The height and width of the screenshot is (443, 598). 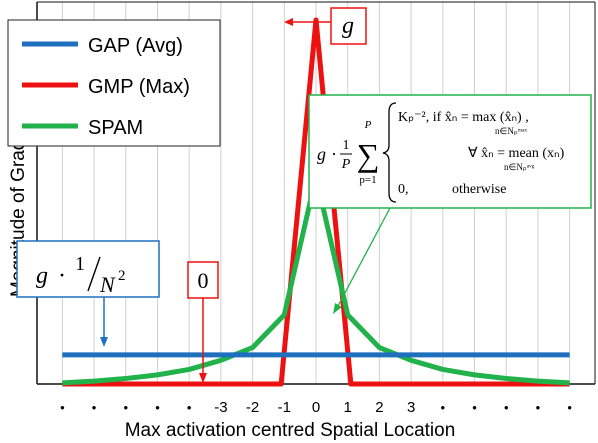 I want to click on peak-annotation: g, so click(x=325, y=26).